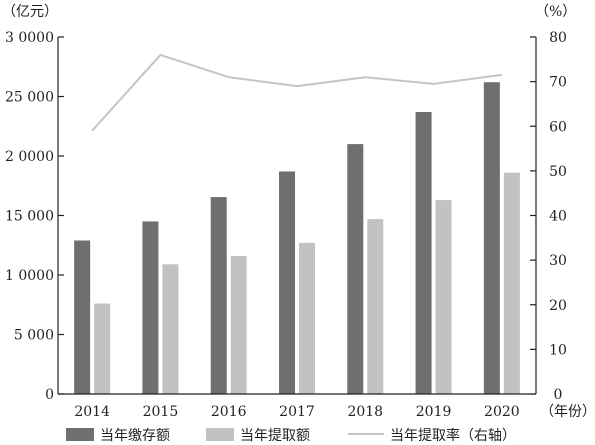 The image size is (595, 445). I want to click on left-tick-label: 15 000, so click(29, 217).